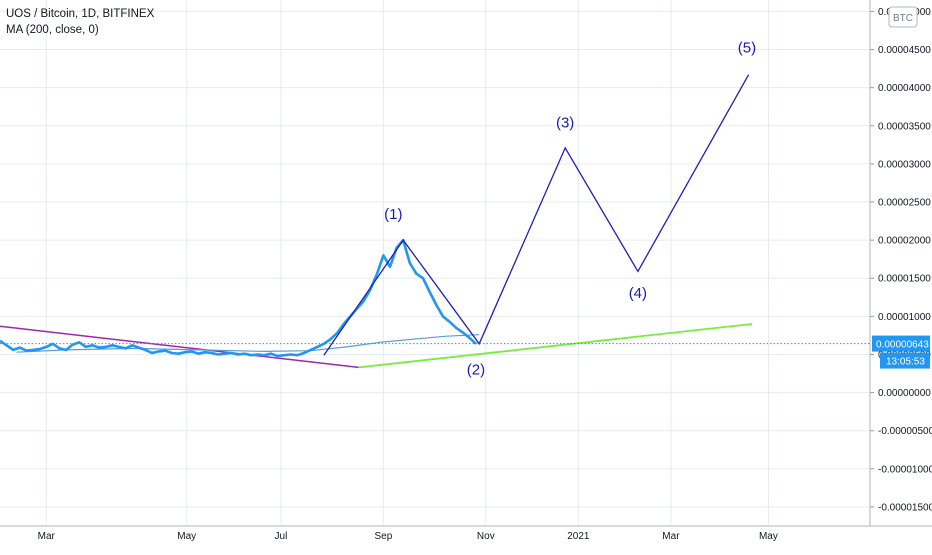  I want to click on price-tag, so click(901, 343).